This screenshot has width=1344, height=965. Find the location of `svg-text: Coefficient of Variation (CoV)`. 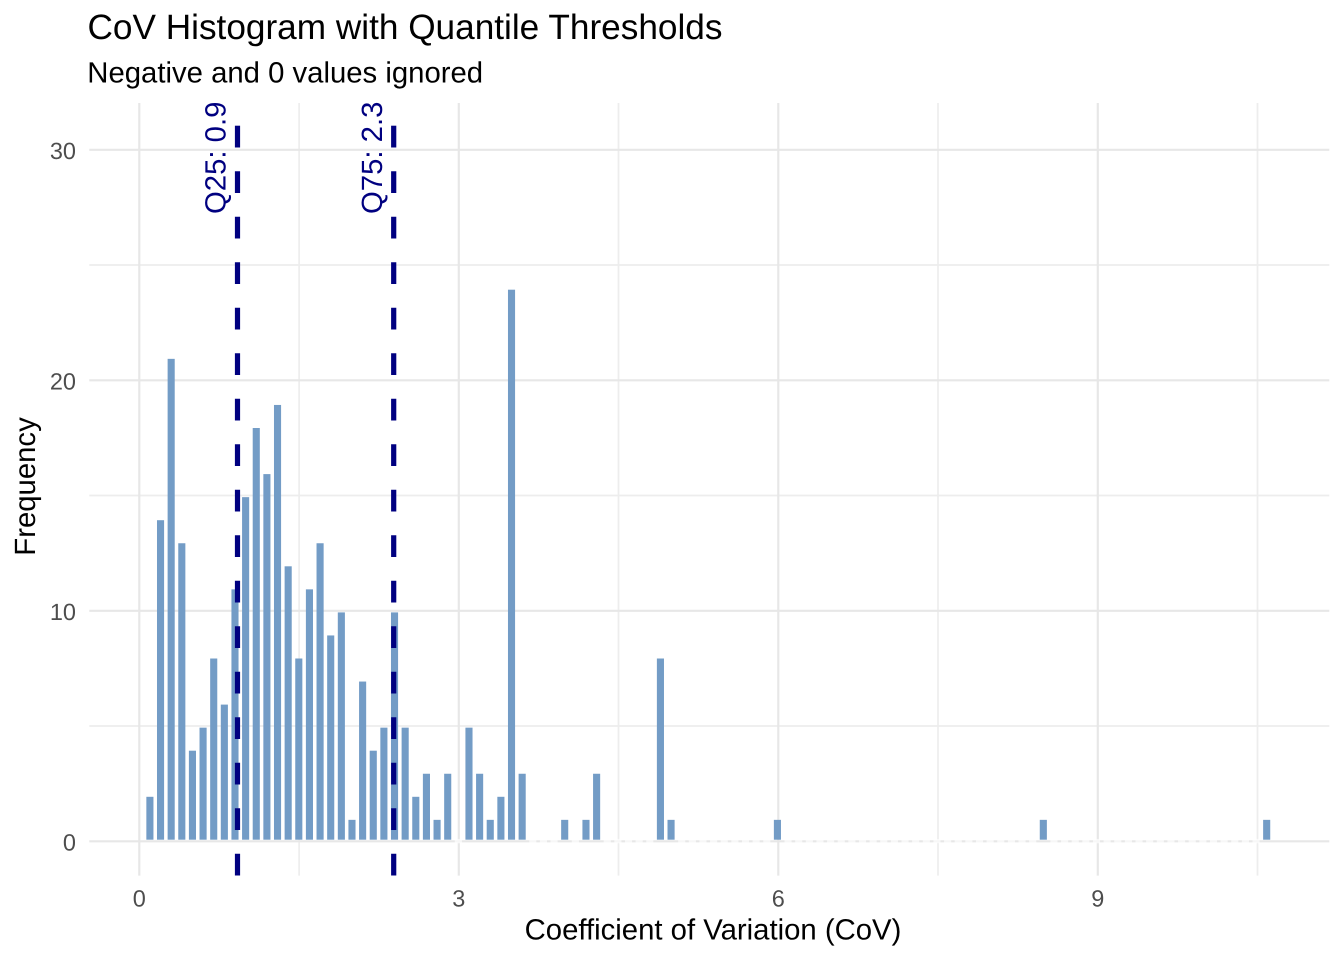

svg-text: Coefficient of Variation (CoV) is located at coordinates (713, 929).